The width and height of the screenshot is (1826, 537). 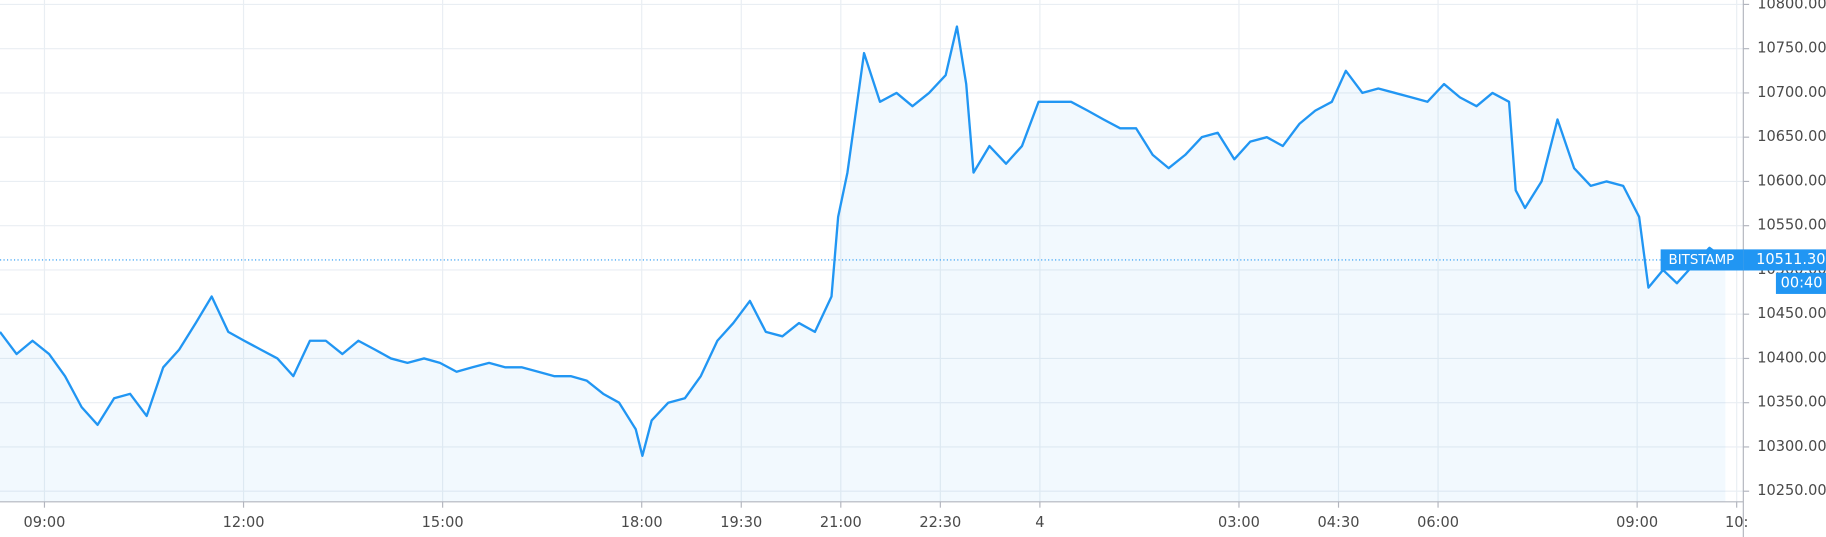 I want to click on x-tick-label: 19:30, so click(x=741, y=522).